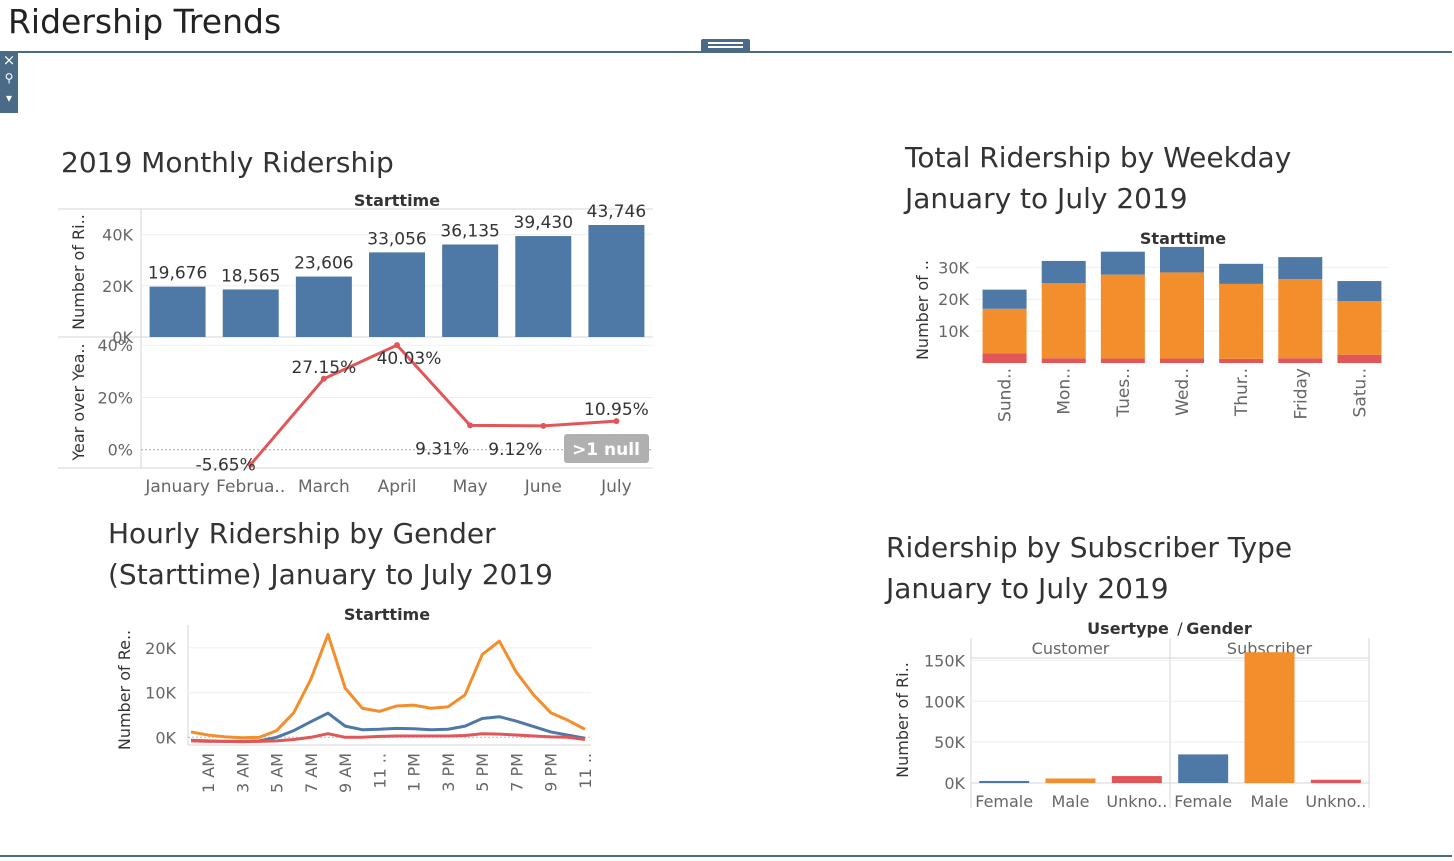  What do you see at coordinates (160, 693) in the screenshot?
I see `hourly-ytick-label: 10K` at bounding box center [160, 693].